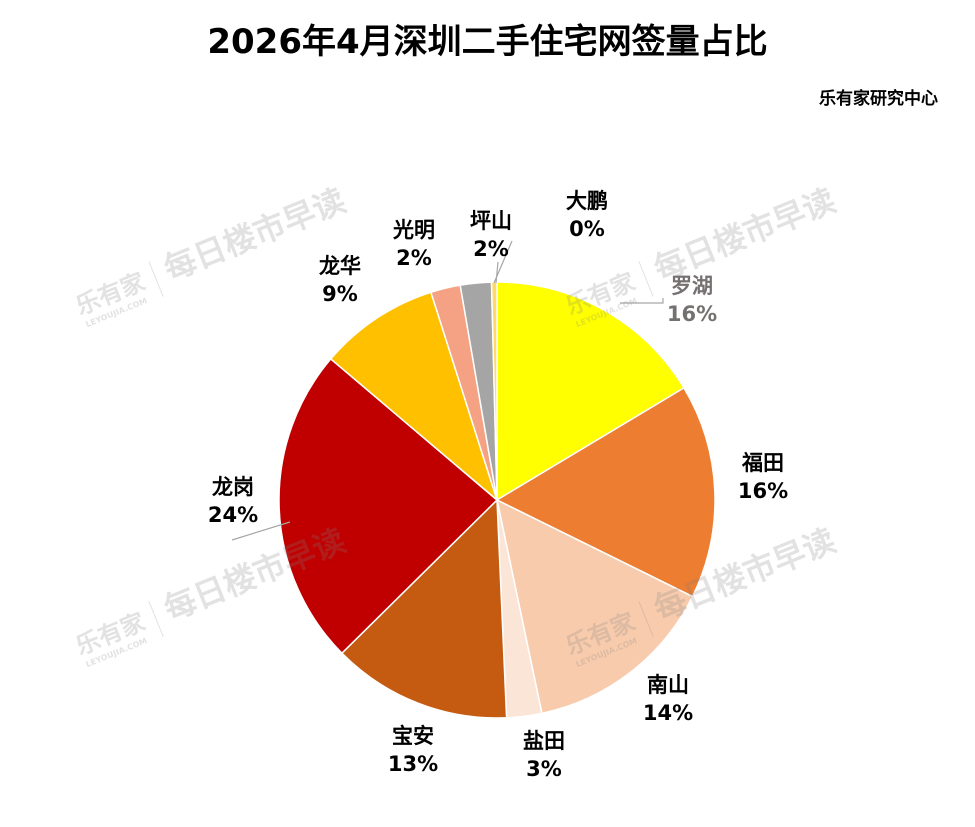 The height and width of the screenshot is (827, 975). Describe the element at coordinates (587, 201) in the screenshot. I see `slice-label-name-9: 大鹏` at that location.